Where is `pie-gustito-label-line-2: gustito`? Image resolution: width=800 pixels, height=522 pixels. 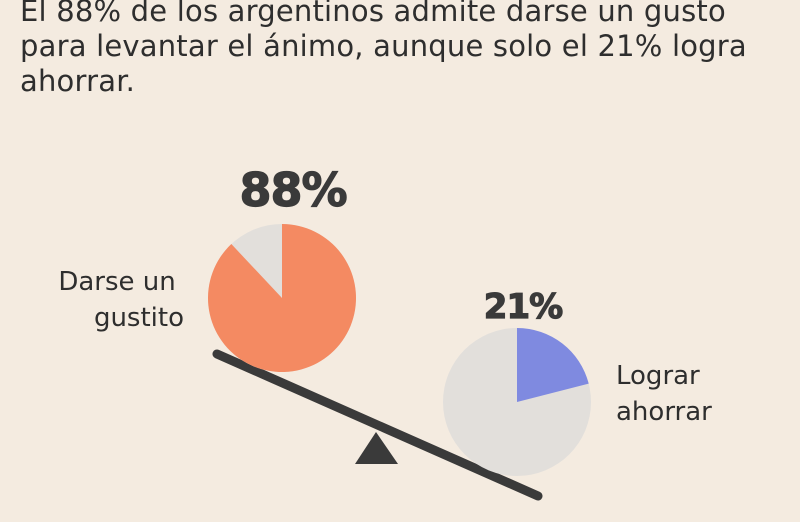
pie-gustito-label-line-2: gustito is located at coordinates (139, 318).